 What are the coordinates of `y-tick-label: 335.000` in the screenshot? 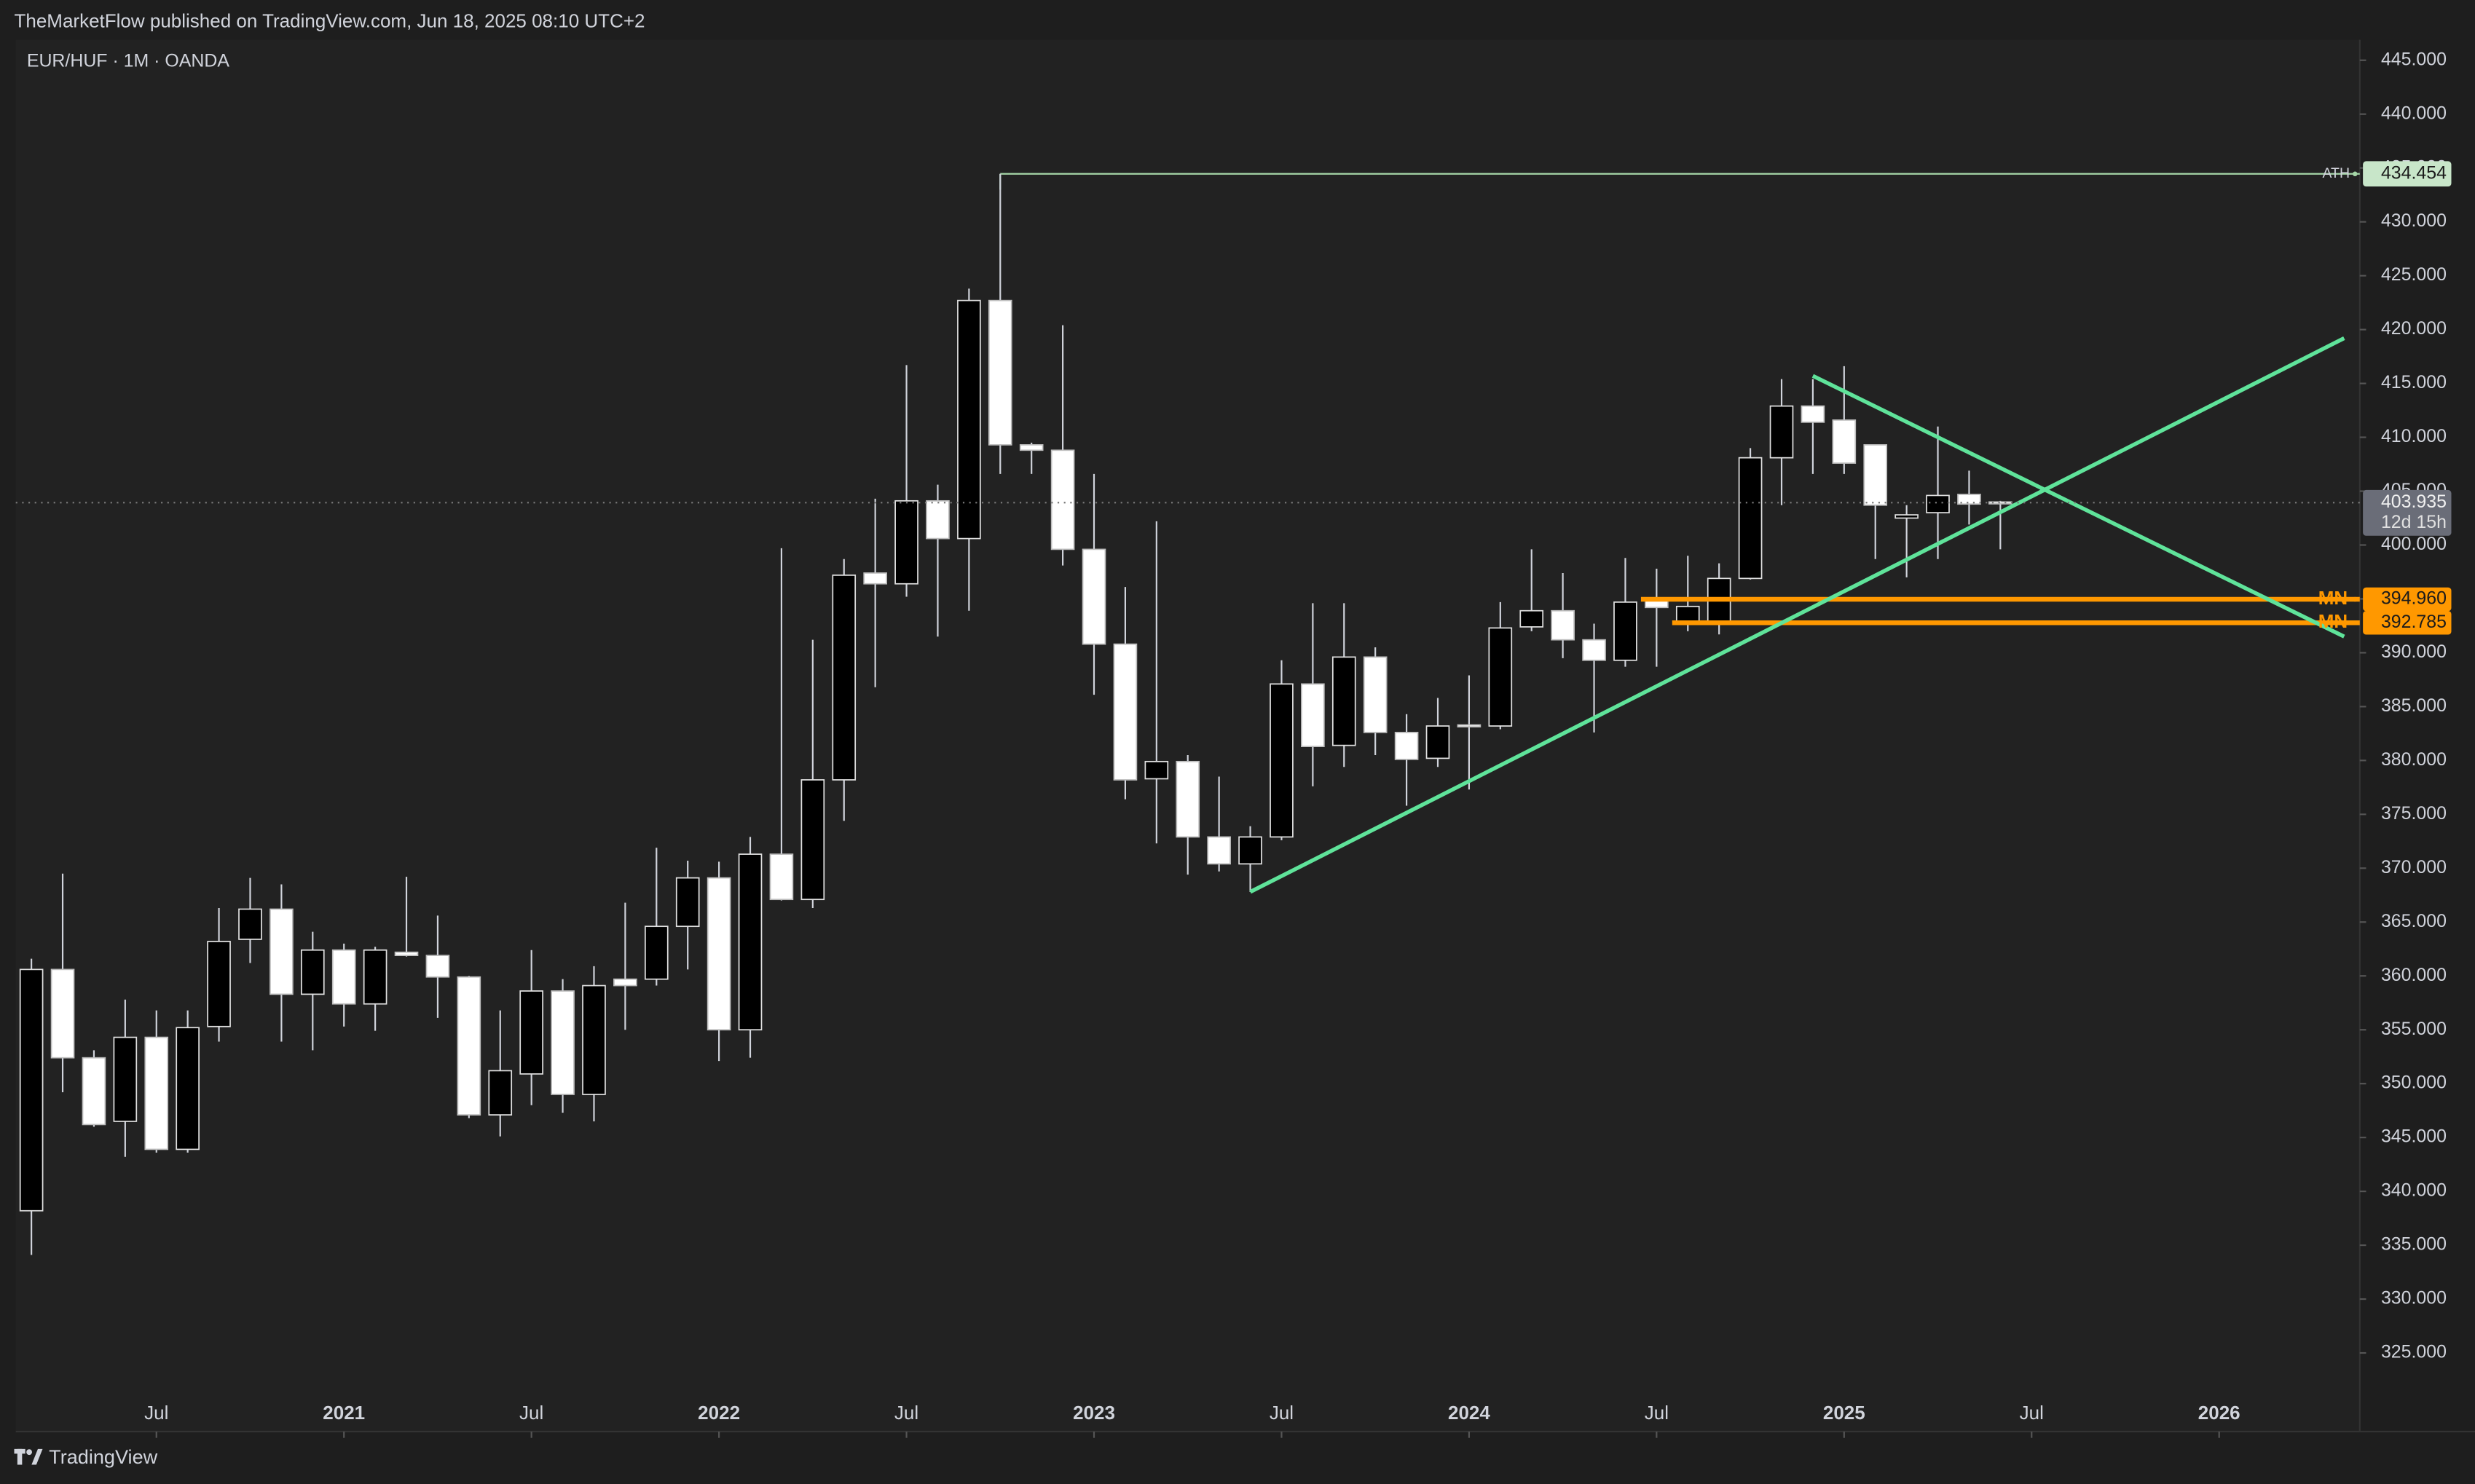 It's located at (2414, 1244).